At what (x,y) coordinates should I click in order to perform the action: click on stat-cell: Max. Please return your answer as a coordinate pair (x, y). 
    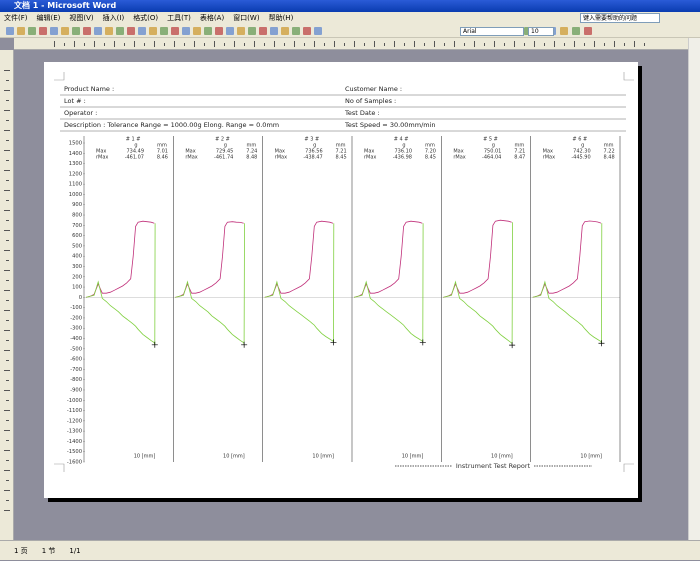
    Looking at the image, I should click on (458, 152).